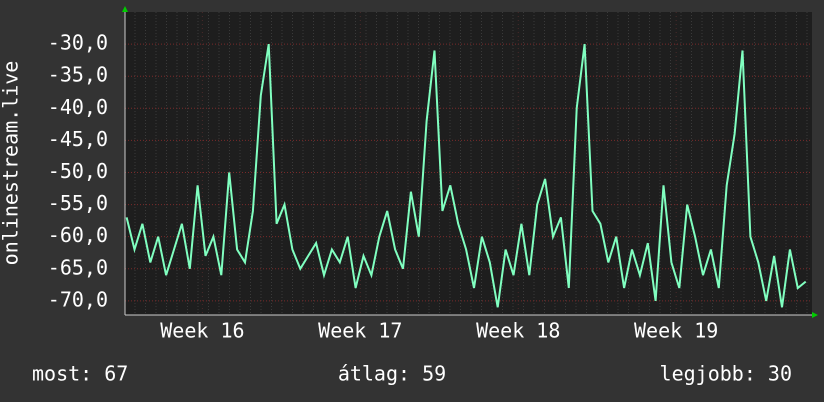  I want to click on y-tick-label: -40,0, so click(78, 107).